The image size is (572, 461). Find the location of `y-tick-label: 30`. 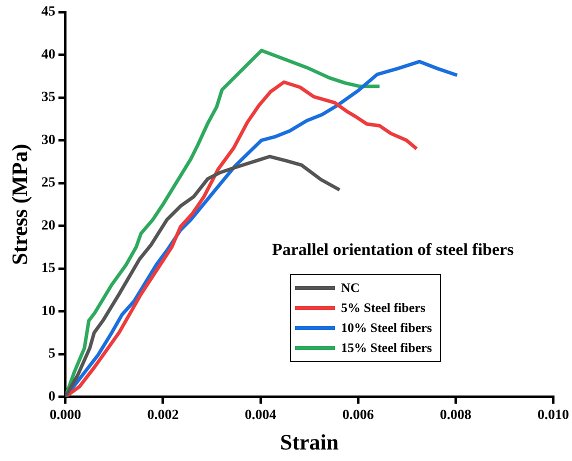

y-tick-label: 30 is located at coordinates (48, 140).